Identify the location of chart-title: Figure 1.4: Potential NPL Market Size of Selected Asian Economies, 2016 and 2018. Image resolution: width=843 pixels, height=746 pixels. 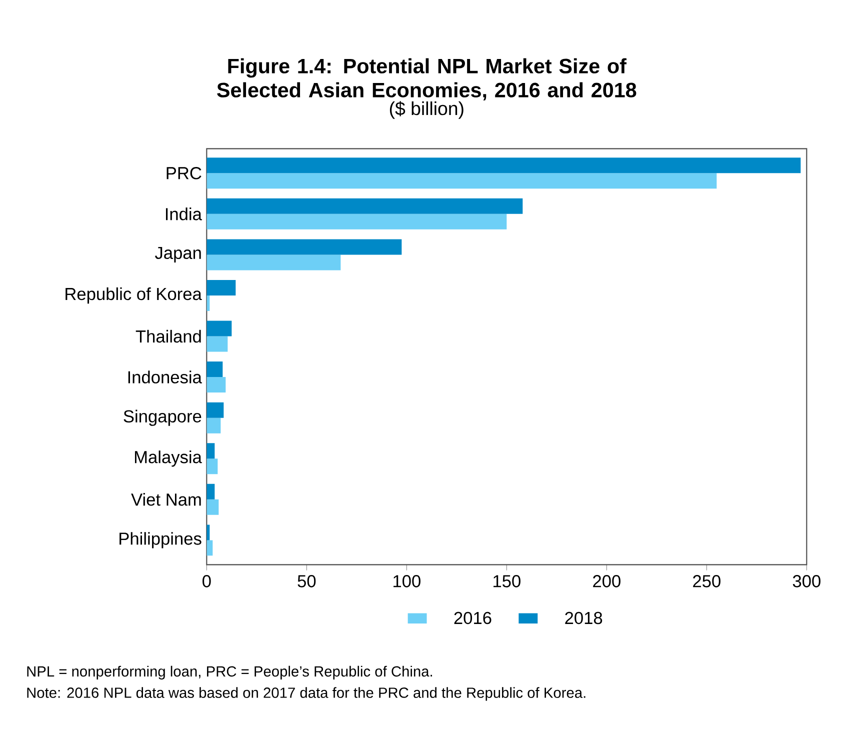
(426, 79).